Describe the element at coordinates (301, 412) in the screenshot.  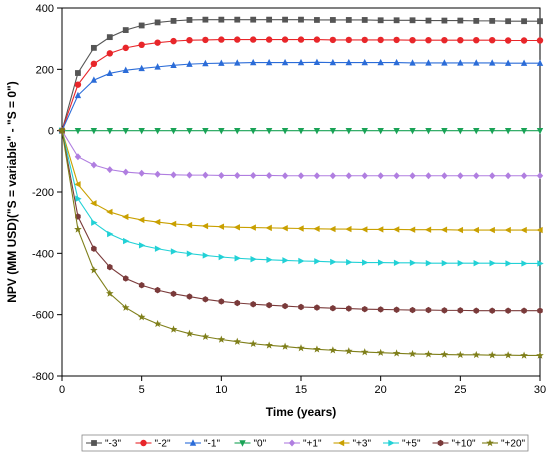
I see `x-axis-title: Time (years)` at that location.